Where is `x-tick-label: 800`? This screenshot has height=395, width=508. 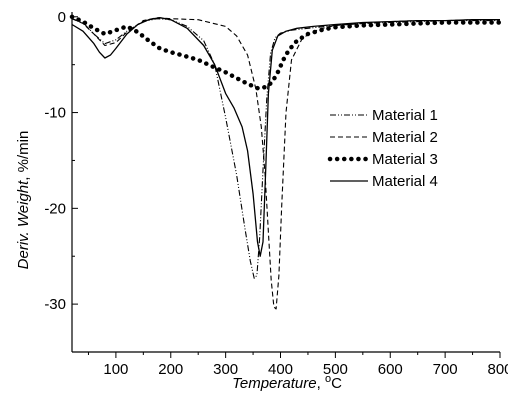
x-tick-label: 800 is located at coordinates (497, 369).